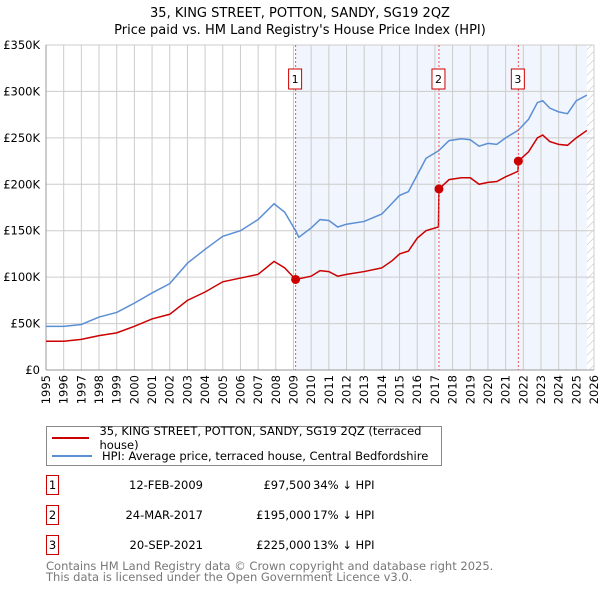  I want to click on legend-swatch-blue, so click(72, 456).